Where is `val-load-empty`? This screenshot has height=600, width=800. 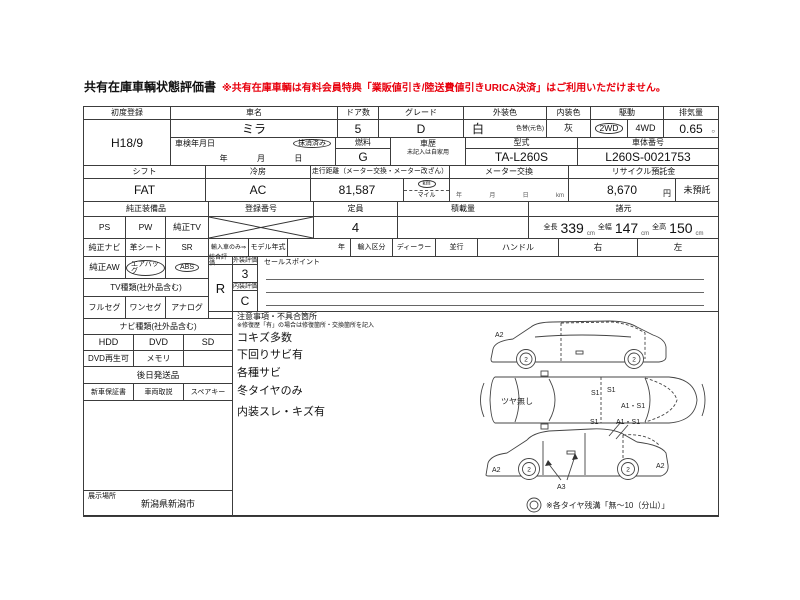 val-load-empty is located at coordinates (463, 227).